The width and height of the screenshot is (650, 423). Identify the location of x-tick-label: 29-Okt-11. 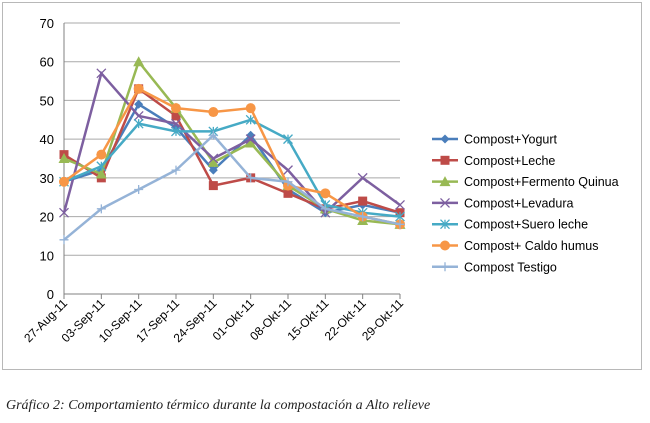
(382, 319).